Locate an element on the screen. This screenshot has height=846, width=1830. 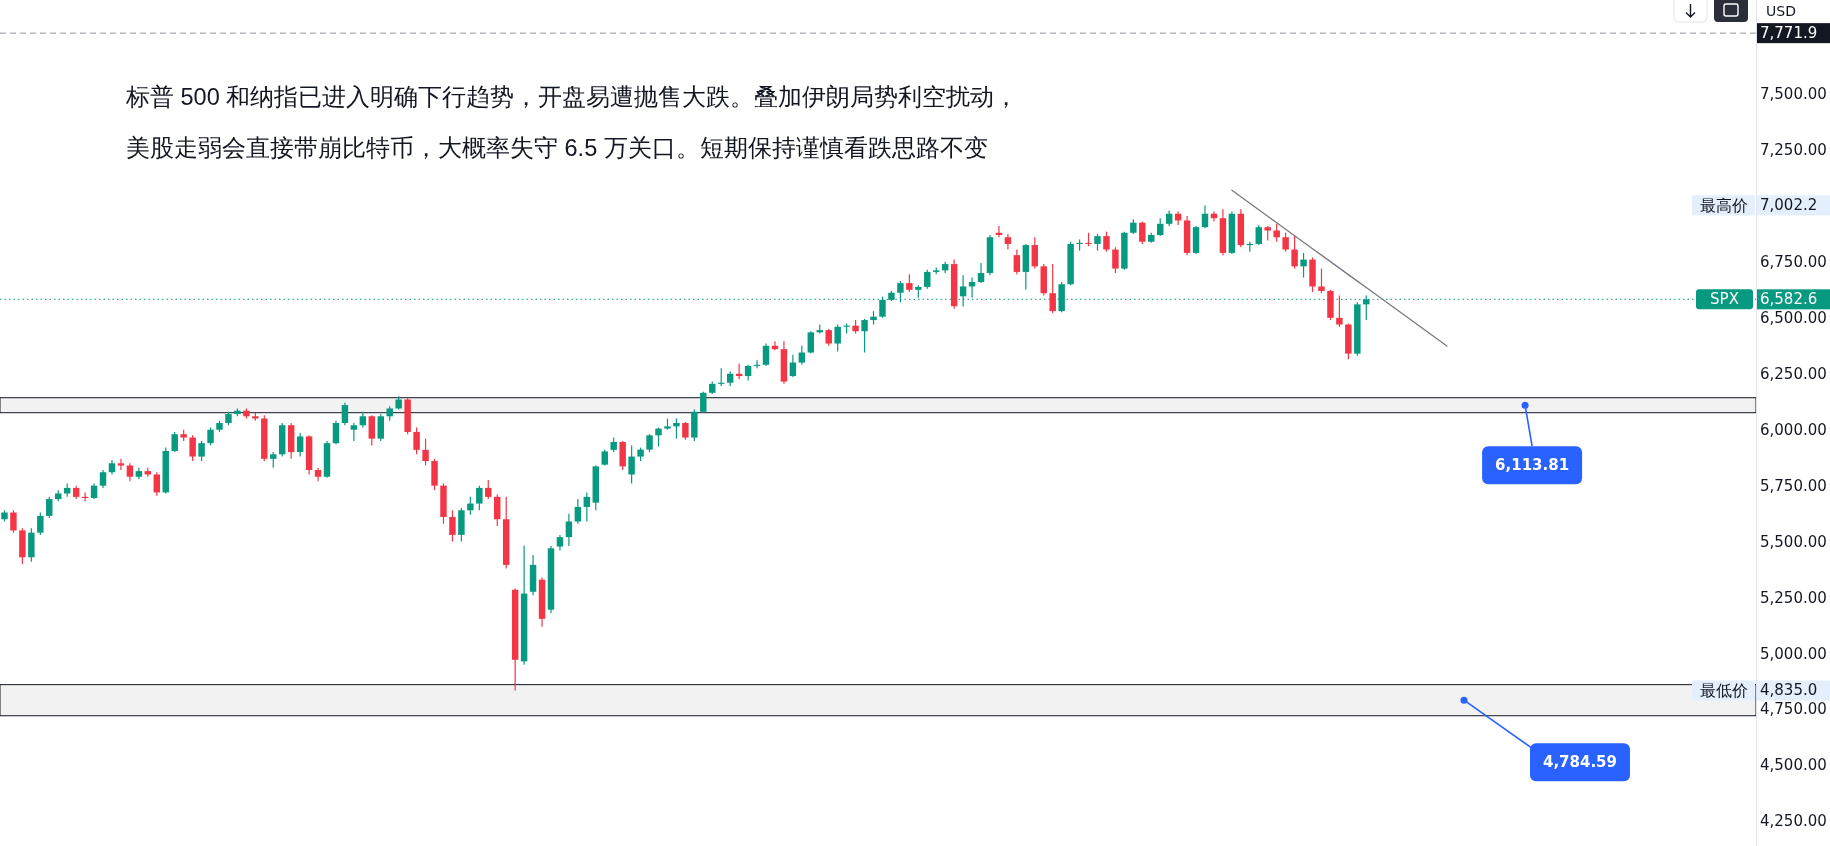
text: 标普 500 和纳指已进入明确下行趋势，开盘易遭抛售大跌。叠加伊朗局势利空扰动， is located at coordinates (572, 97).